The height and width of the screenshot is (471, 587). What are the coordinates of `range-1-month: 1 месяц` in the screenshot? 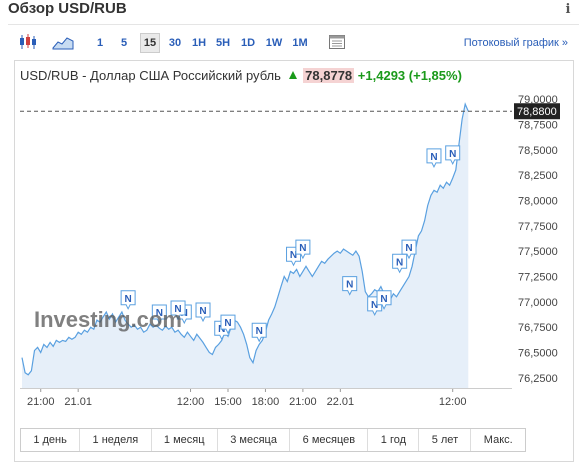 It's located at (185, 440).